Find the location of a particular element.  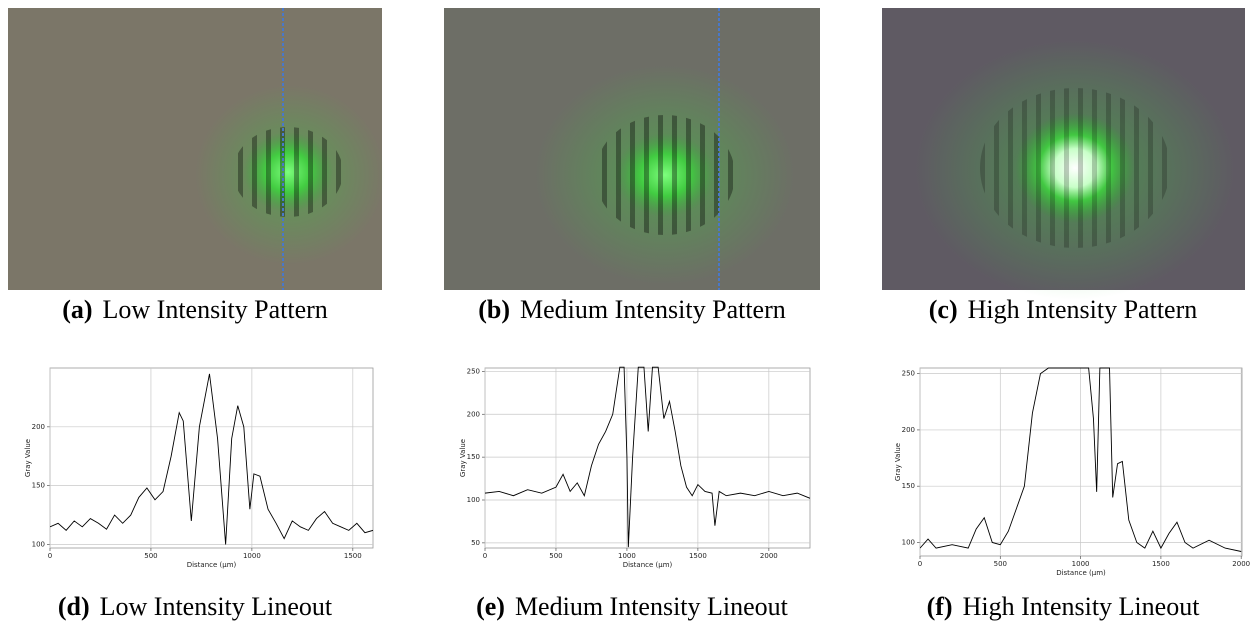

caption-text: Low Intensity Pattern is located at coordinates (215, 309).